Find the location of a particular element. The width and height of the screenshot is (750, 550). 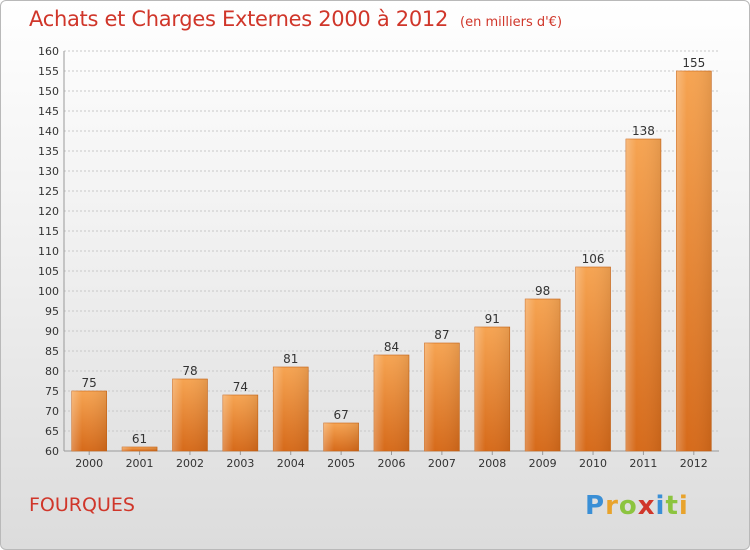

chart-title-text: Achats et Charges Externes 2000 à 2012 is located at coordinates (239, 19).